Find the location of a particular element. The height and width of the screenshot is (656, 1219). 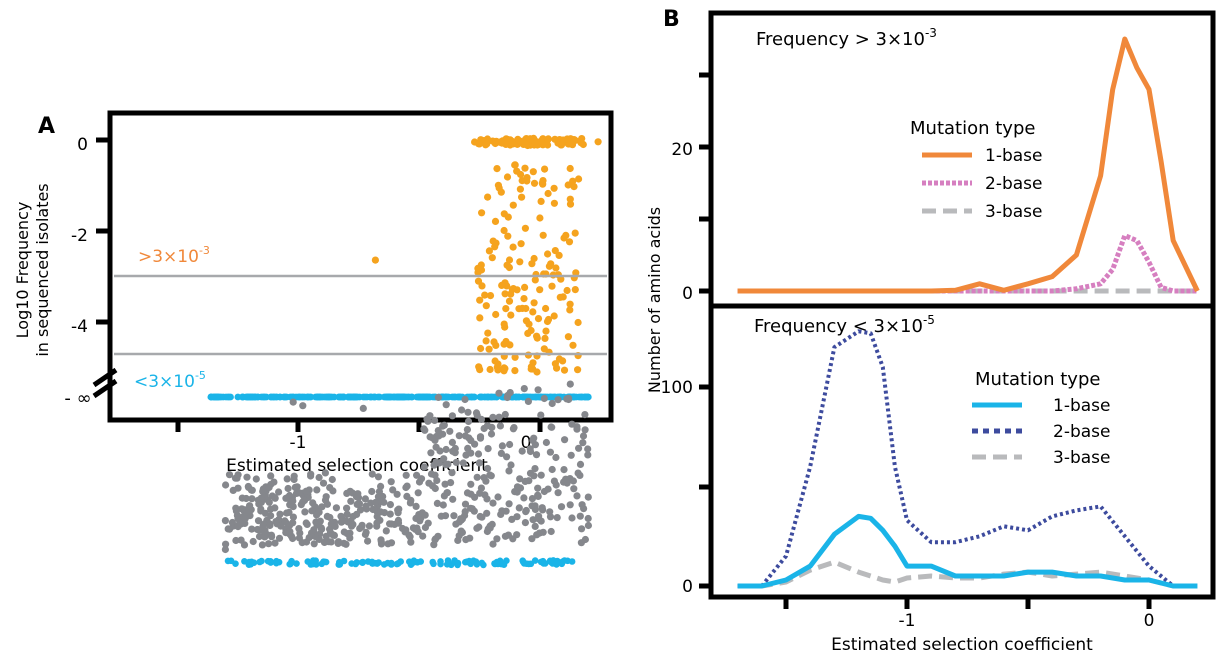

bottom-y-tick-label-0: 0 is located at coordinates (687, 587).